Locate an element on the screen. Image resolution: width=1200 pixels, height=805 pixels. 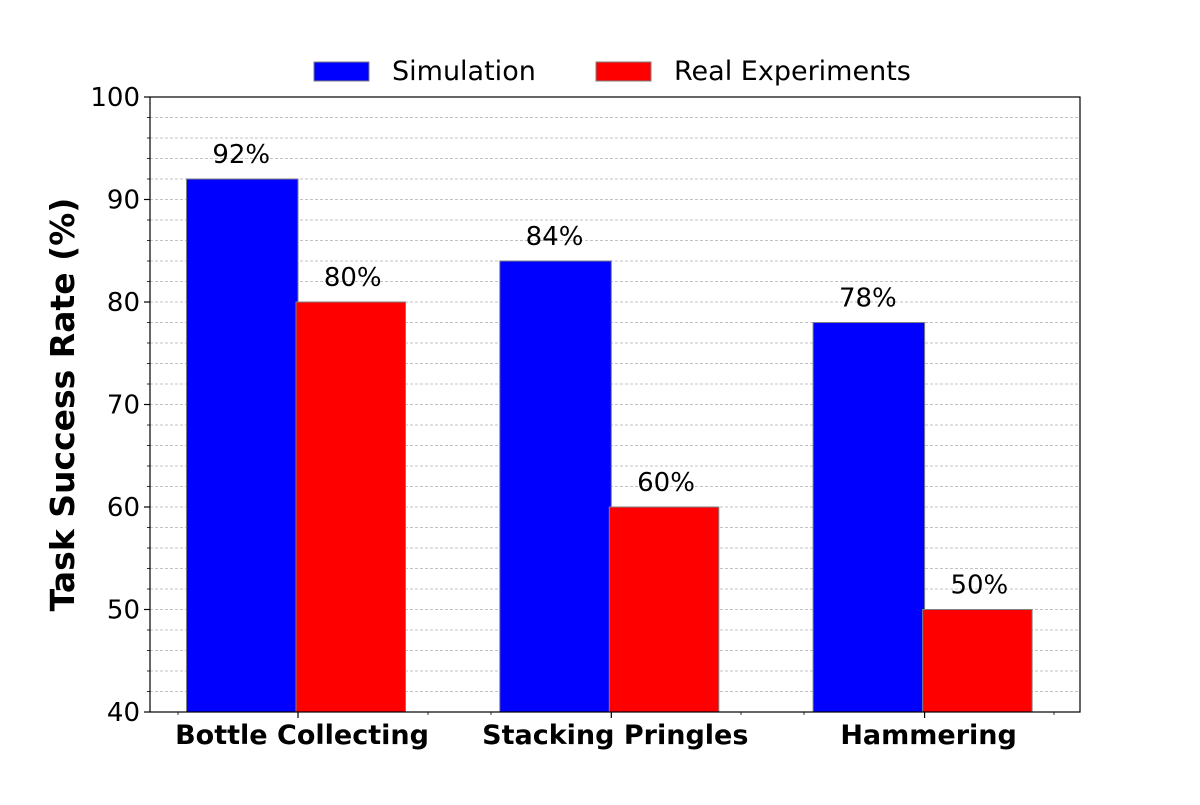
x-tick-label: Hammering is located at coordinates (928, 735).